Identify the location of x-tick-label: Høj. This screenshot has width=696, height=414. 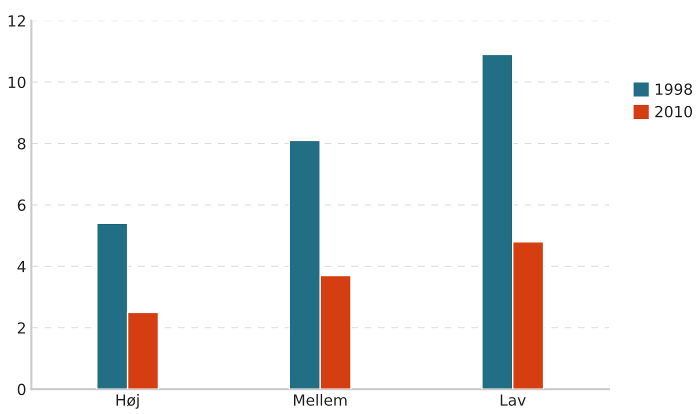
(127, 401).